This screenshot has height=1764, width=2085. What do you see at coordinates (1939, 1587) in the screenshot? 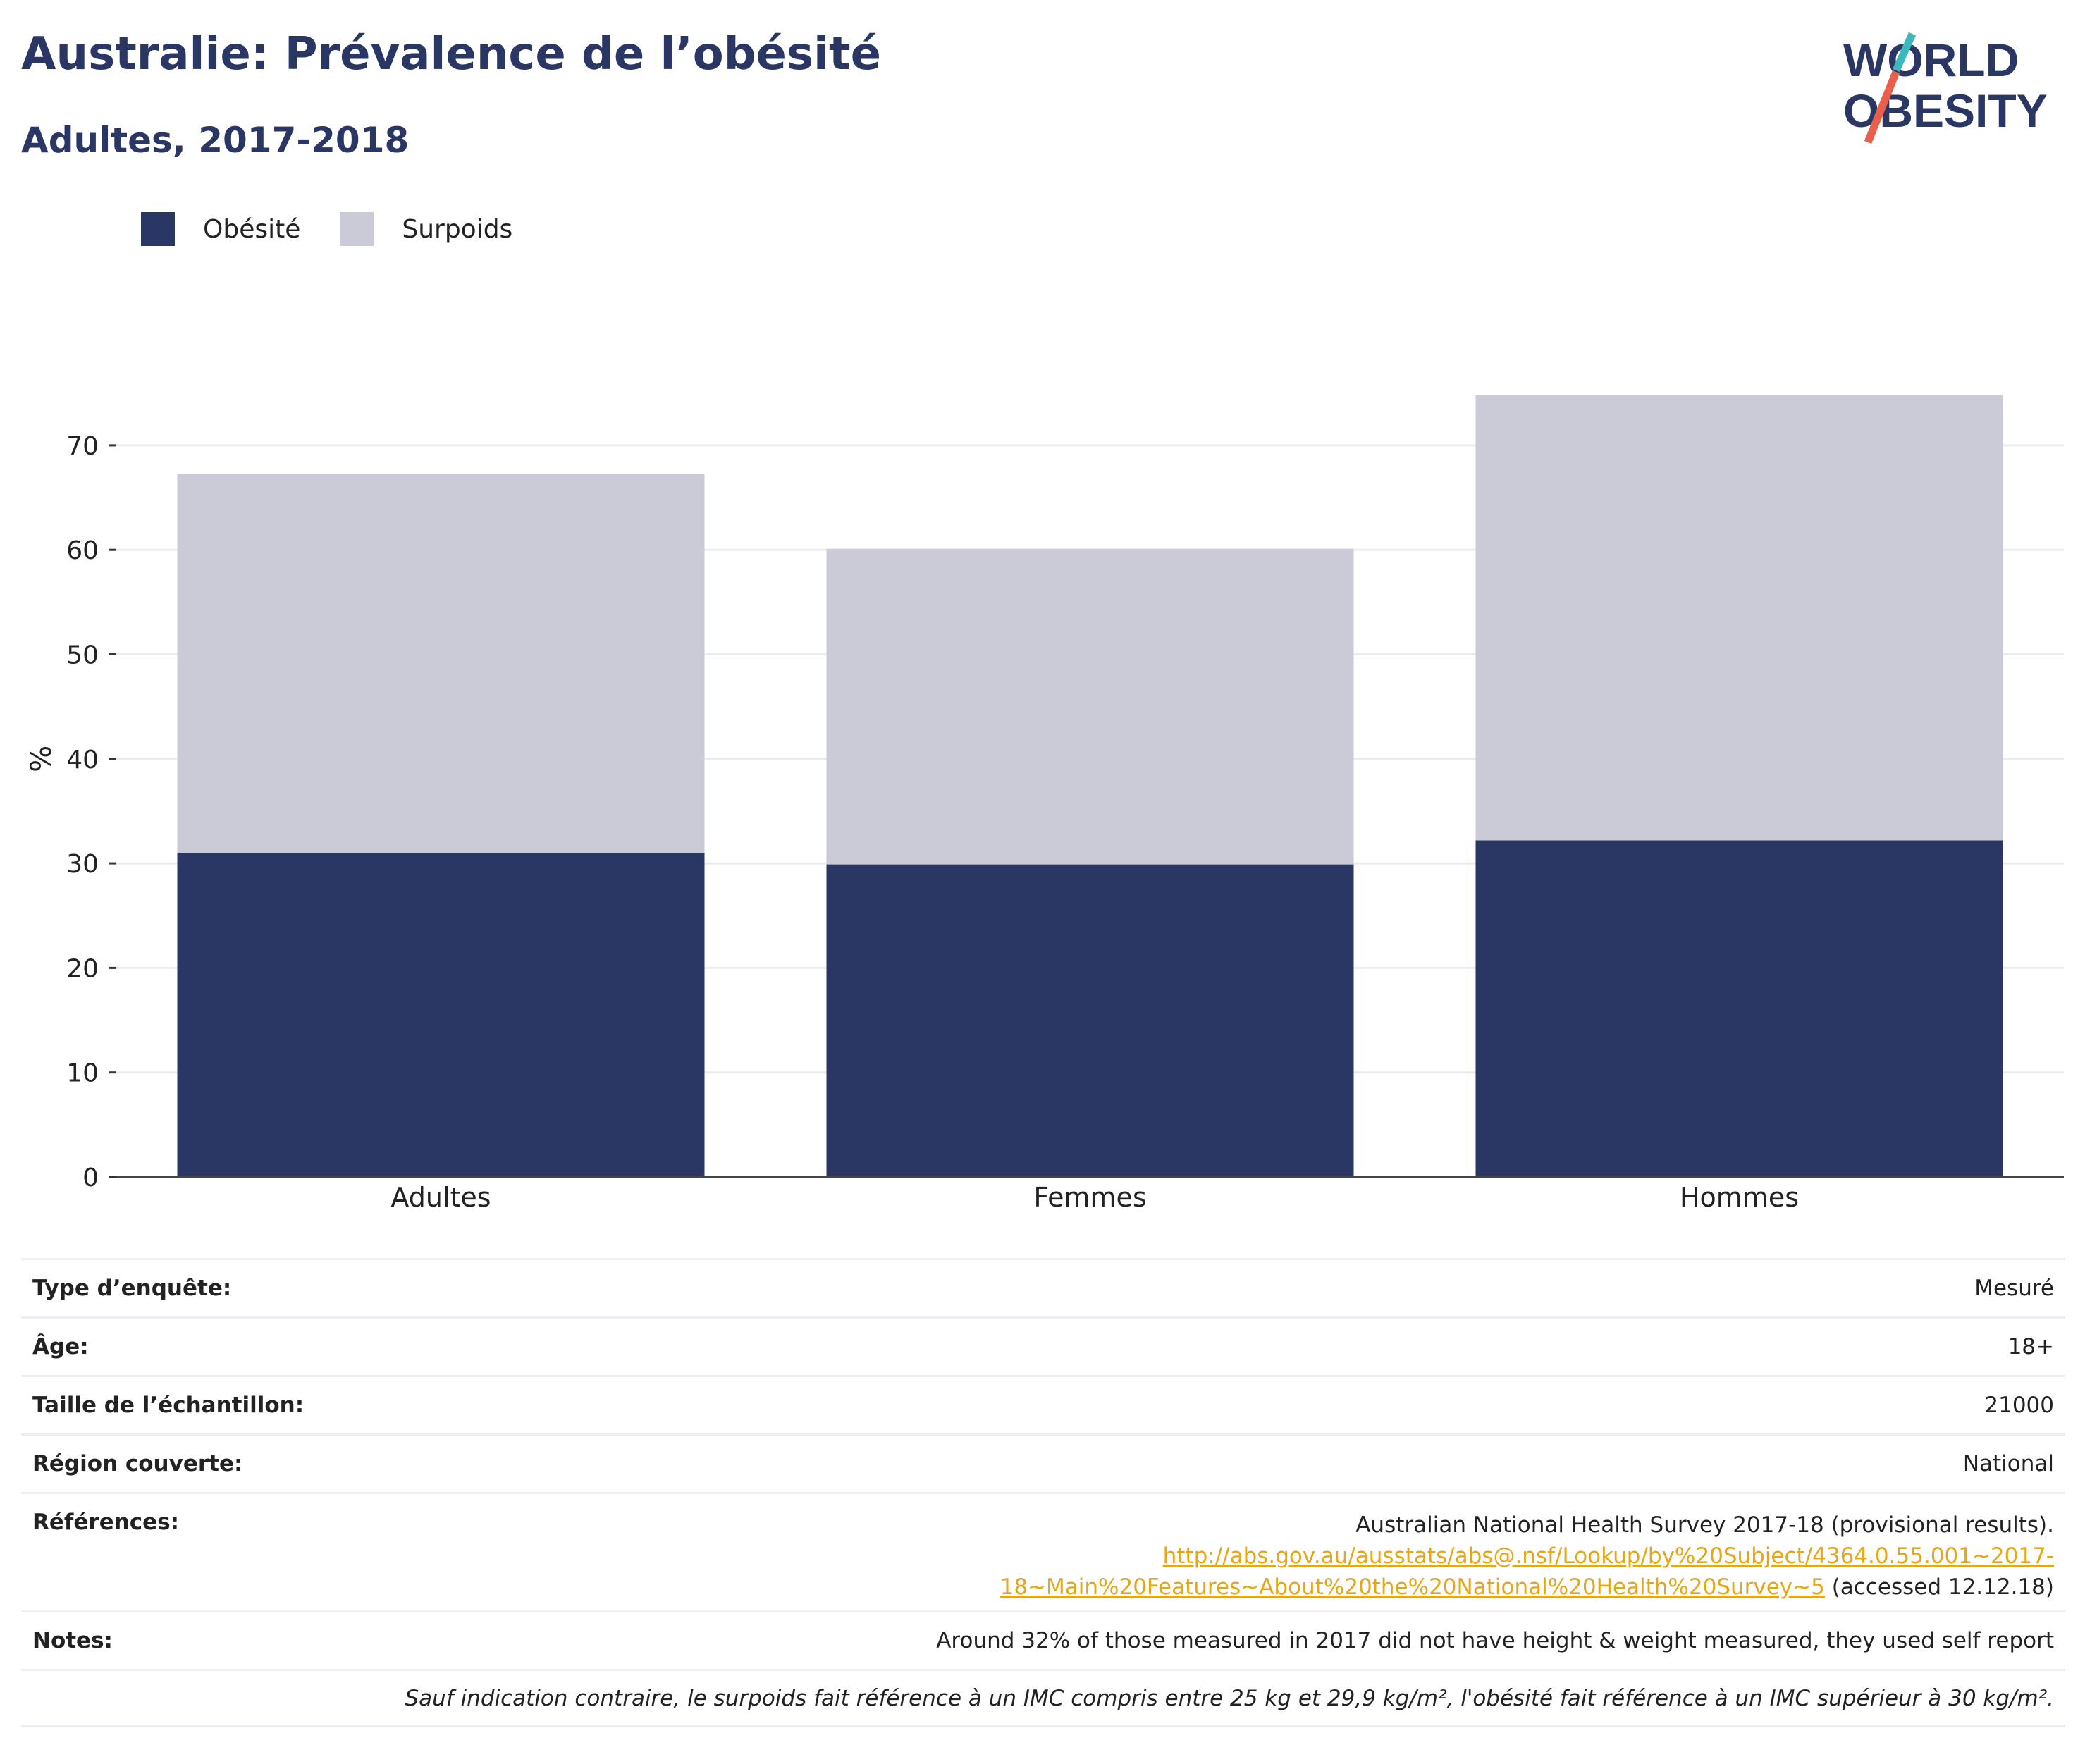
I see `references-accessed: (accessed 12.12.18)` at bounding box center [1939, 1587].